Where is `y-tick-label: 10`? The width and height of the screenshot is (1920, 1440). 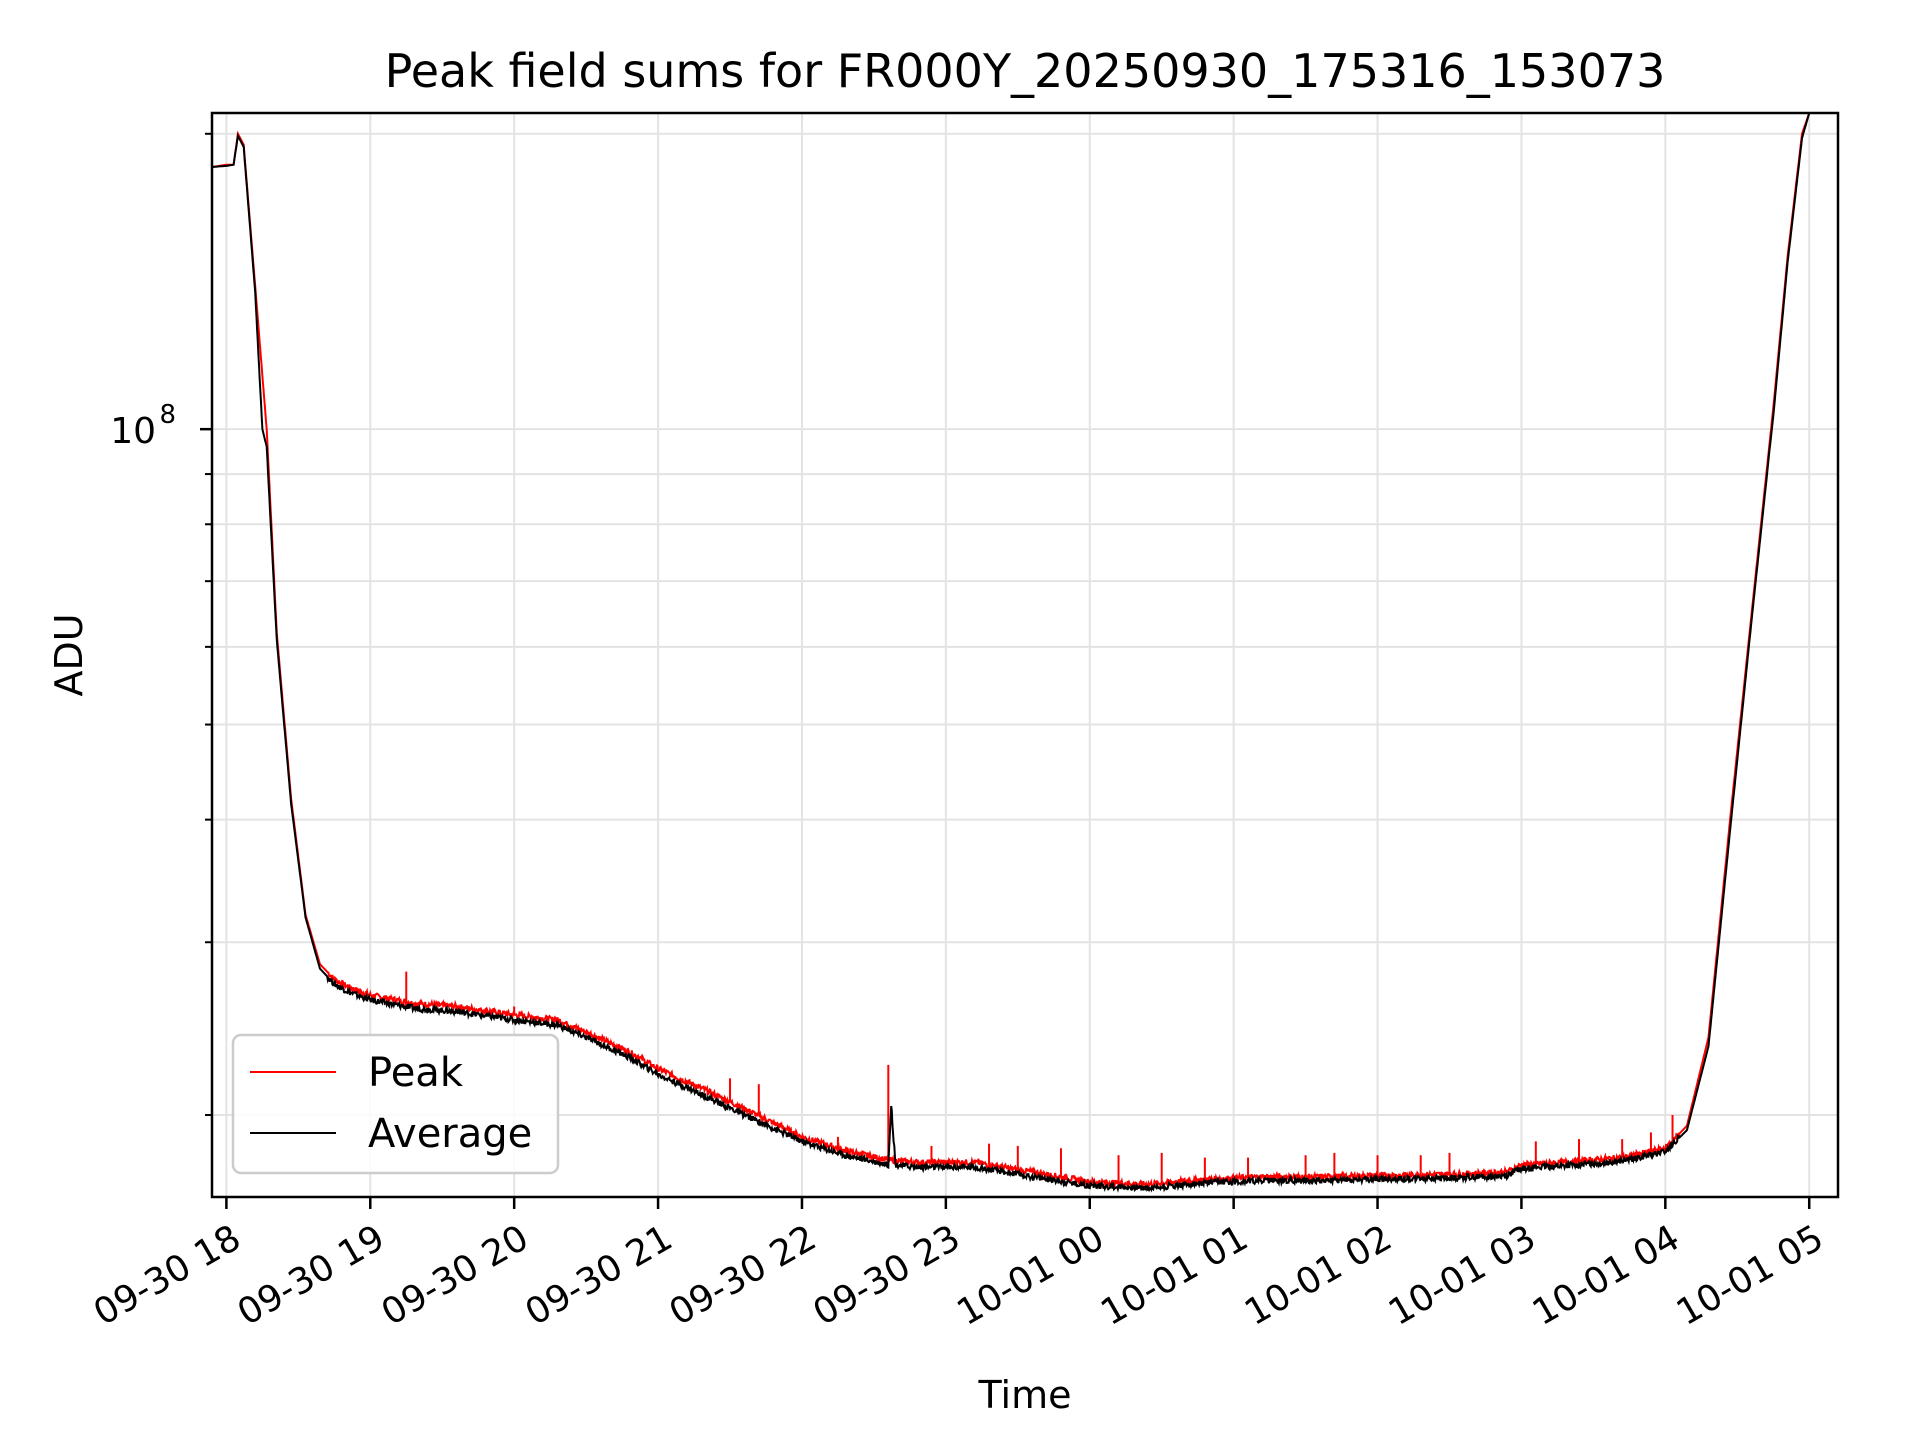 y-tick-label: 10 is located at coordinates (133, 431).